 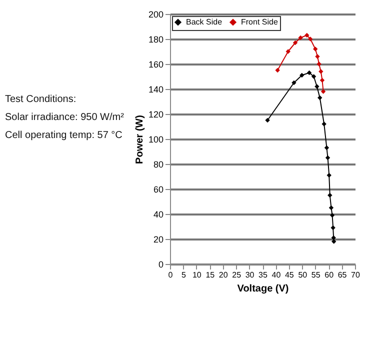 What do you see at coordinates (329, 275) in the screenshot?
I see `x-tick-label: 60` at bounding box center [329, 275].